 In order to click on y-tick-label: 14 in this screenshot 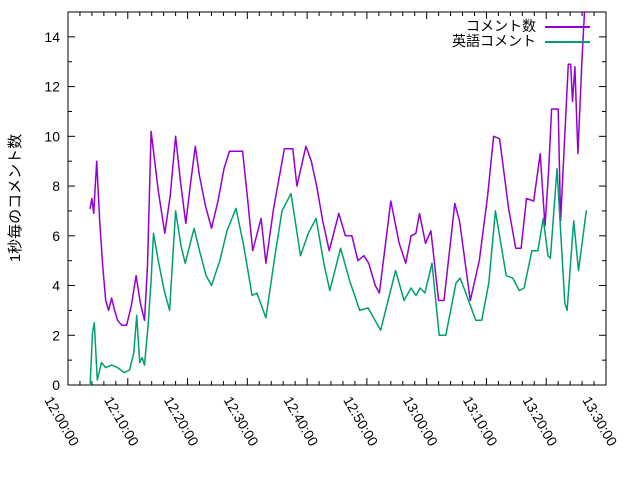, I will do `click(52, 37)`.